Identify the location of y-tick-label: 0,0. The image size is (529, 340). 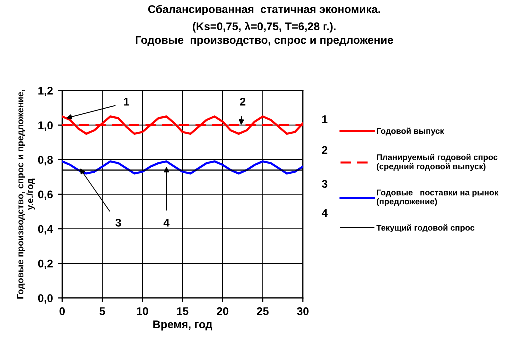
(45, 299).